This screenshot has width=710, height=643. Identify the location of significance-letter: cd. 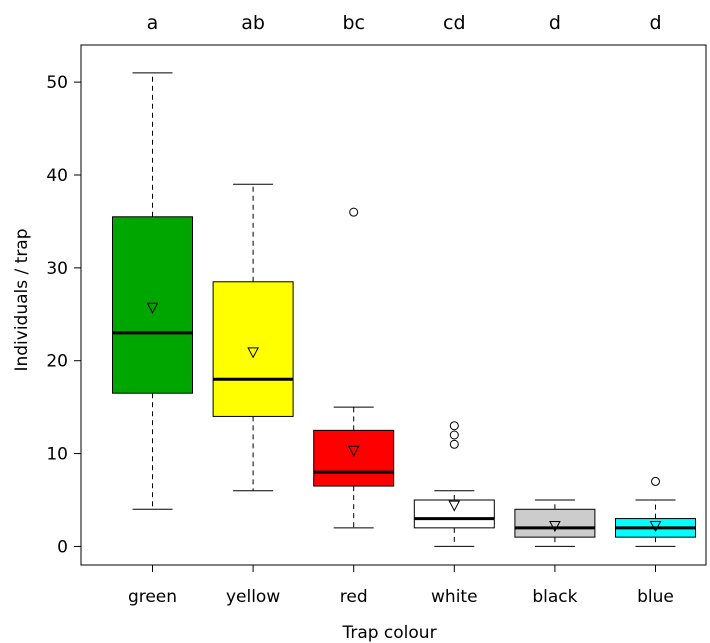
(454, 23).